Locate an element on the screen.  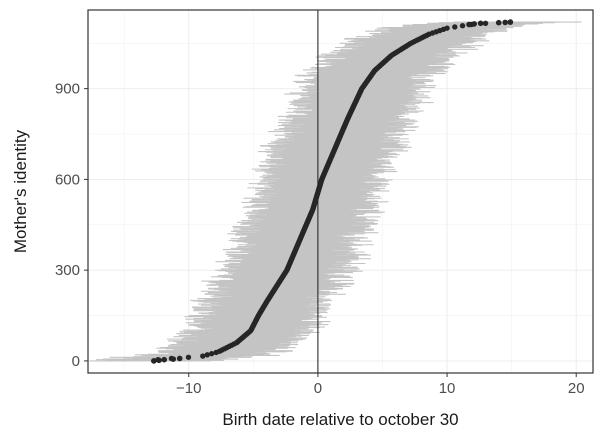
y-axis-title: Mother's identity is located at coordinates (20, 191).